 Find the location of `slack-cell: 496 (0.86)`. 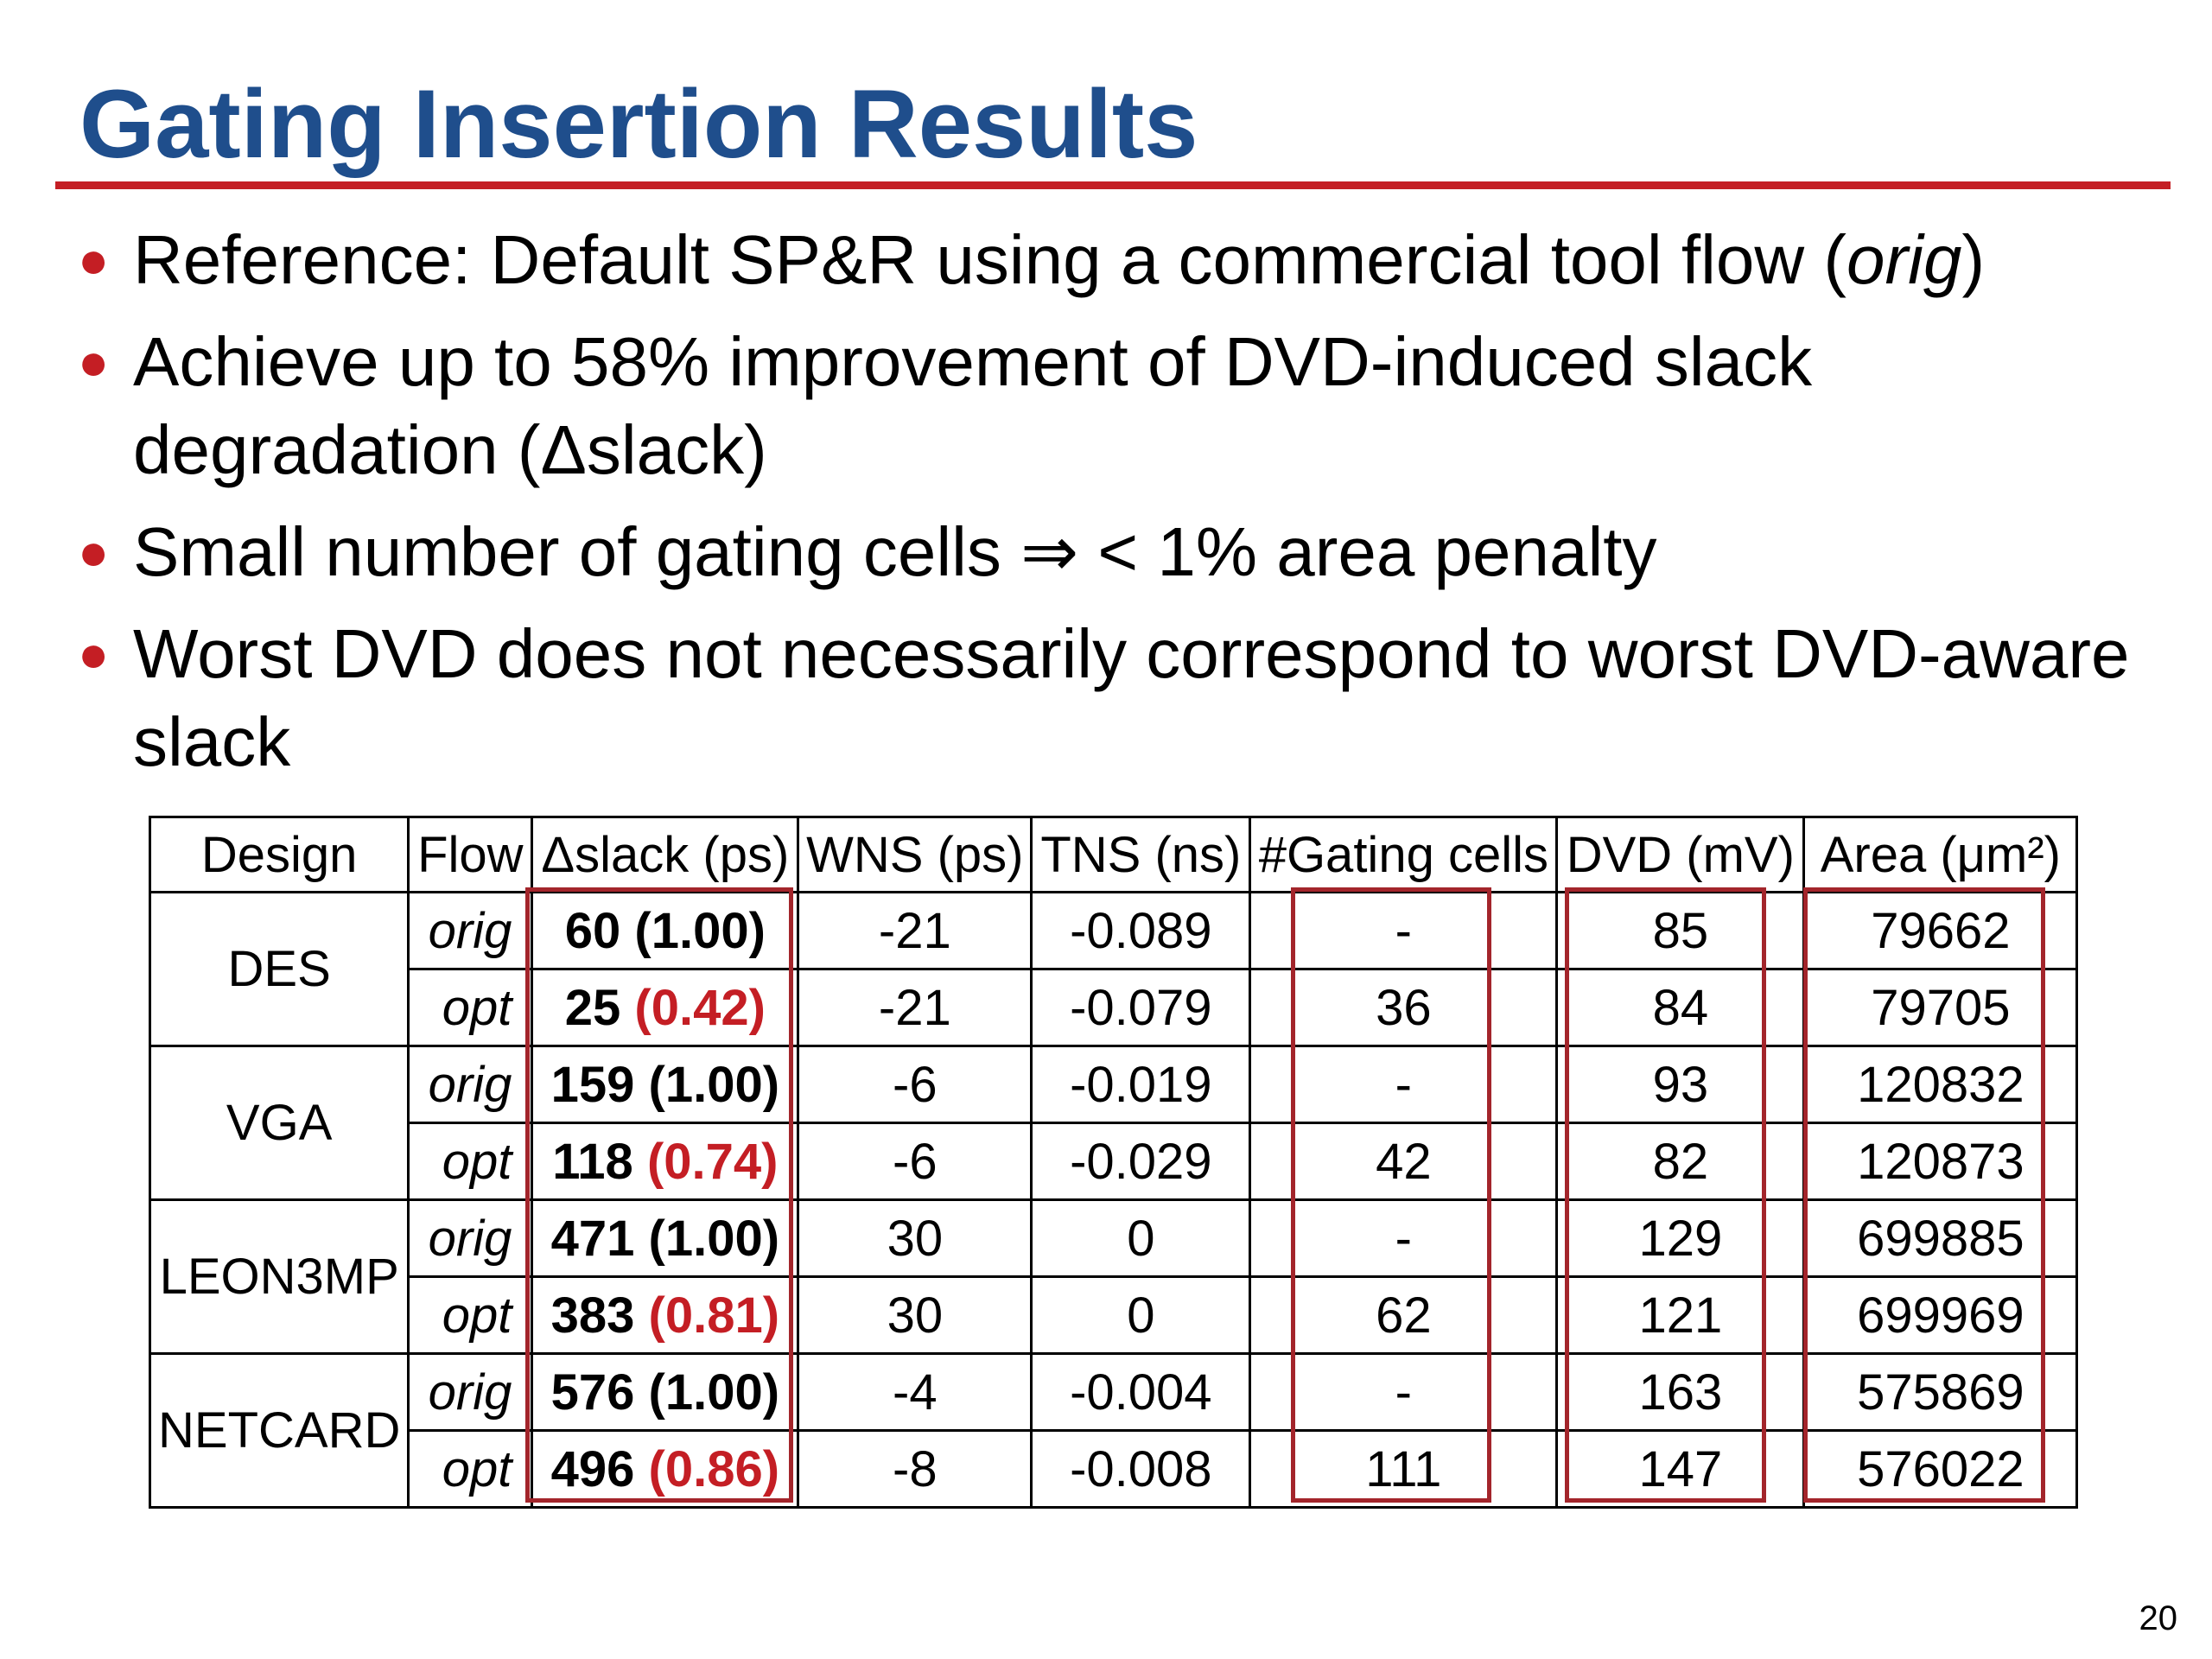

slack-cell: 496 (0.86) is located at coordinates (665, 1469).